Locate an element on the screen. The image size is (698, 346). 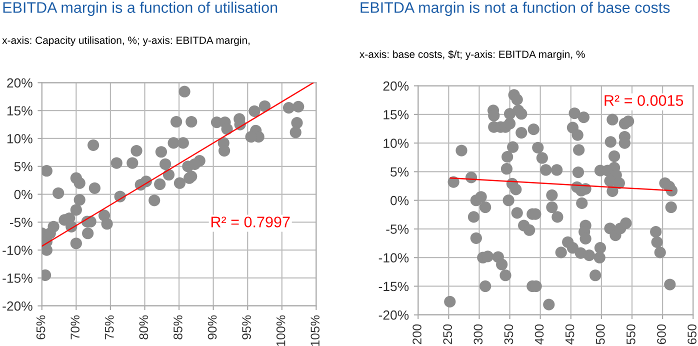
x-tick-label: 650 is located at coordinates (692, 334).